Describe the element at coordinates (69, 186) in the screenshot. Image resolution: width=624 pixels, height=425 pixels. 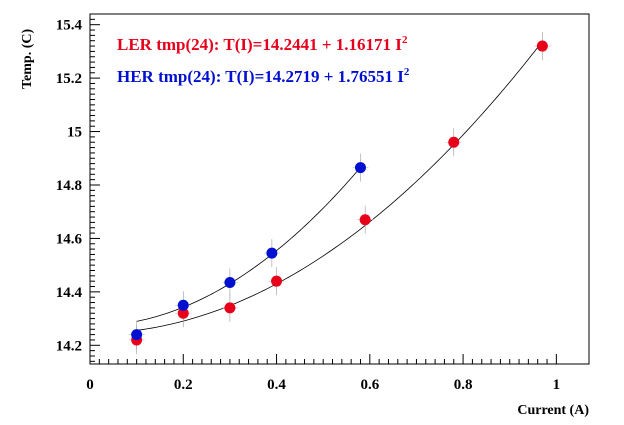
I see `y-tick-label: 14.8` at that location.